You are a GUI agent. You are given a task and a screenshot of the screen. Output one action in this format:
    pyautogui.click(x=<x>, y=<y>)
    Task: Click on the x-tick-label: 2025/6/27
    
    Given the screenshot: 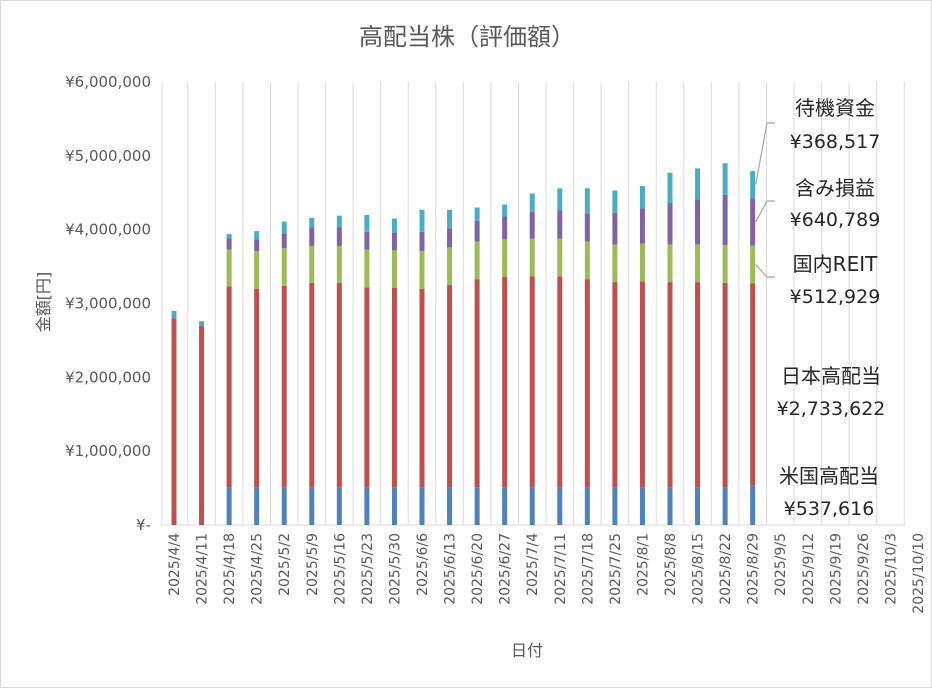 What is the action you would take?
    pyautogui.click(x=506, y=569)
    